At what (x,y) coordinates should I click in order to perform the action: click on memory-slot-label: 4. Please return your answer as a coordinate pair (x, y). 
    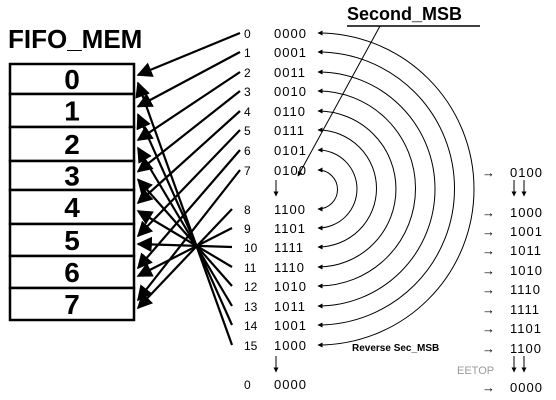
    Looking at the image, I should click on (72, 207).